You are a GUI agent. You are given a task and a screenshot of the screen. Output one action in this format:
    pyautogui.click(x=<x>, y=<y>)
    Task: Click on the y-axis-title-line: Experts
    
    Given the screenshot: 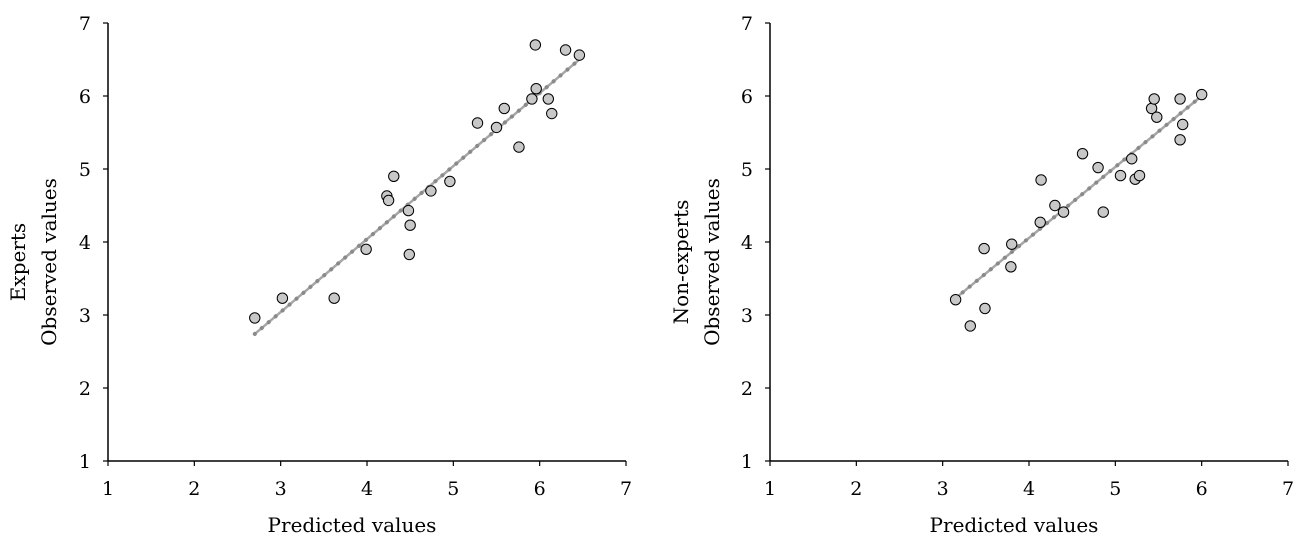 What is the action you would take?
    pyautogui.click(x=18, y=262)
    